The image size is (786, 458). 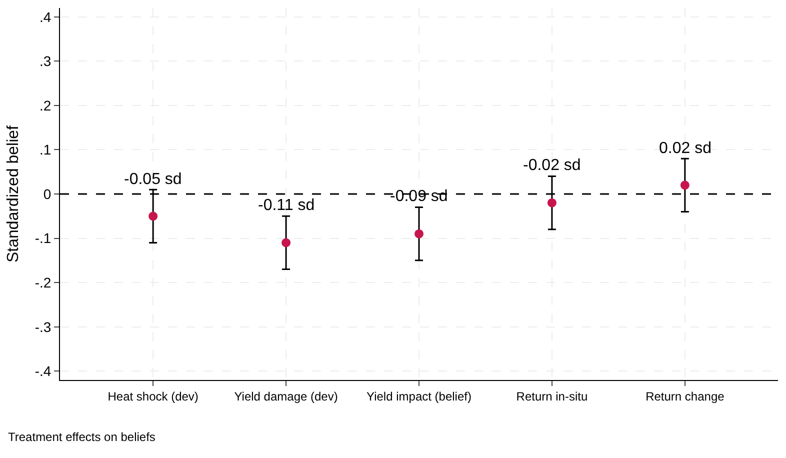 What do you see at coordinates (46, 105) in the screenshot?
I see `y-tick-label: .2` at bounding box center [46, 105].